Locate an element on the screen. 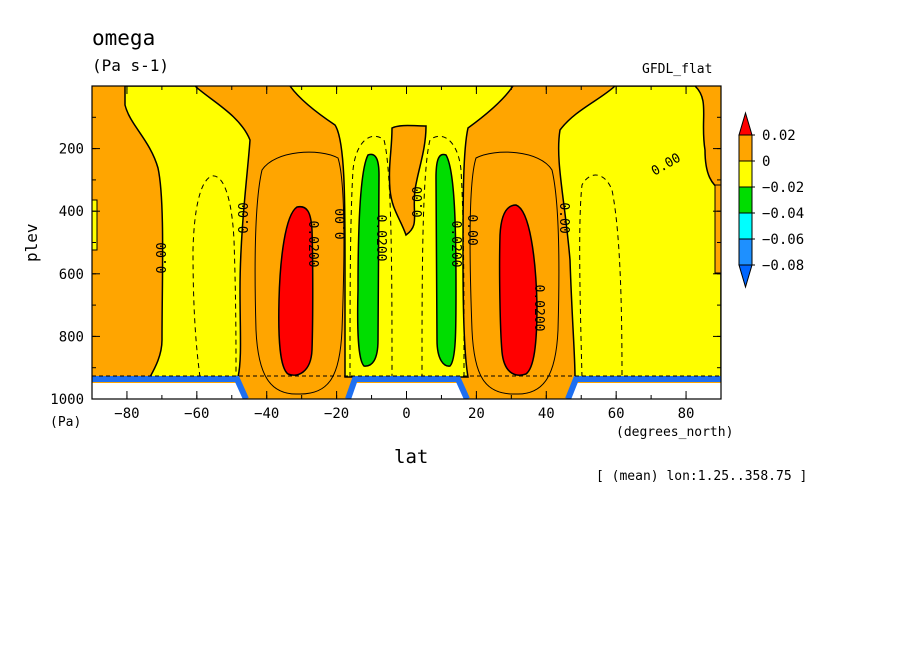 This screenshot has height=654, width=904. edge-strip-right is located at coordinates (717, 229).